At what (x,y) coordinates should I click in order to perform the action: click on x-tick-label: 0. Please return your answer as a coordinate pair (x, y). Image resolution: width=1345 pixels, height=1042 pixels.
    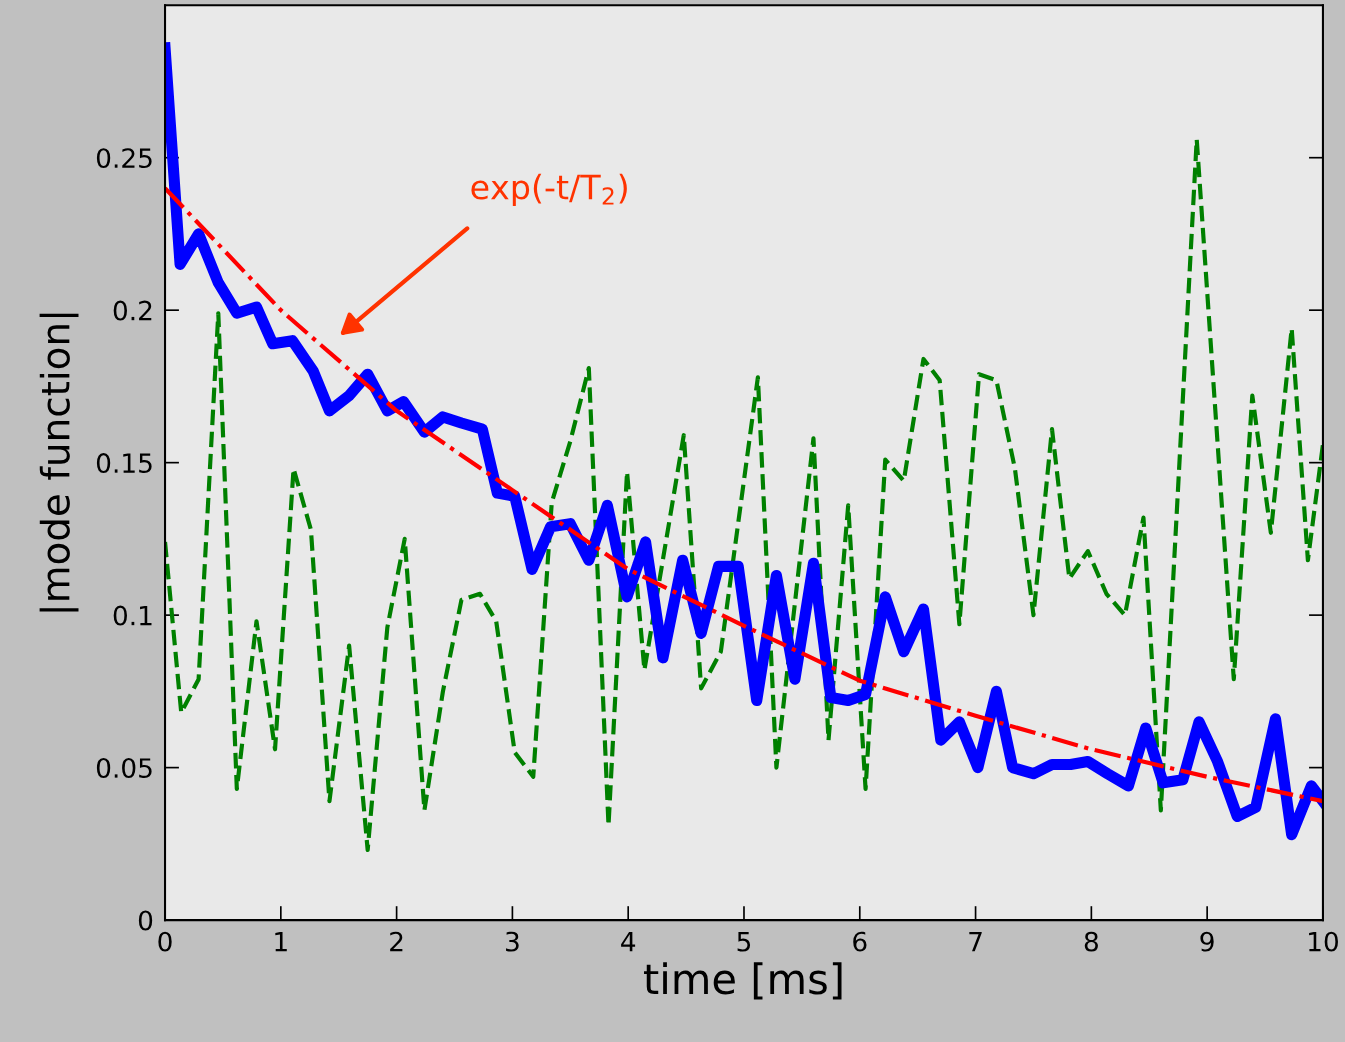
    Looking at the image, I should click on (165, 941).